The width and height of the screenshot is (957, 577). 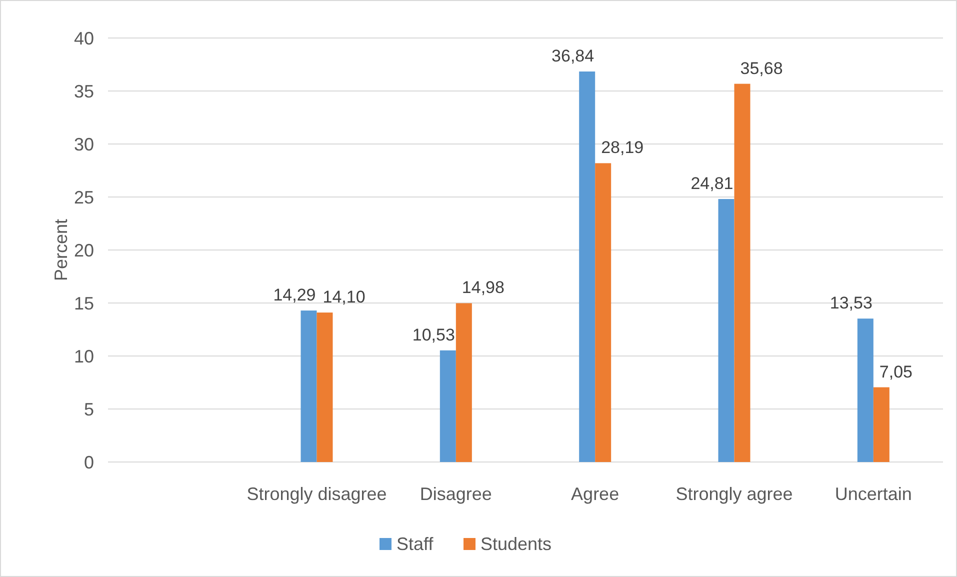 I want to click on y-tick-label: 15, so click(x=84, y=303).